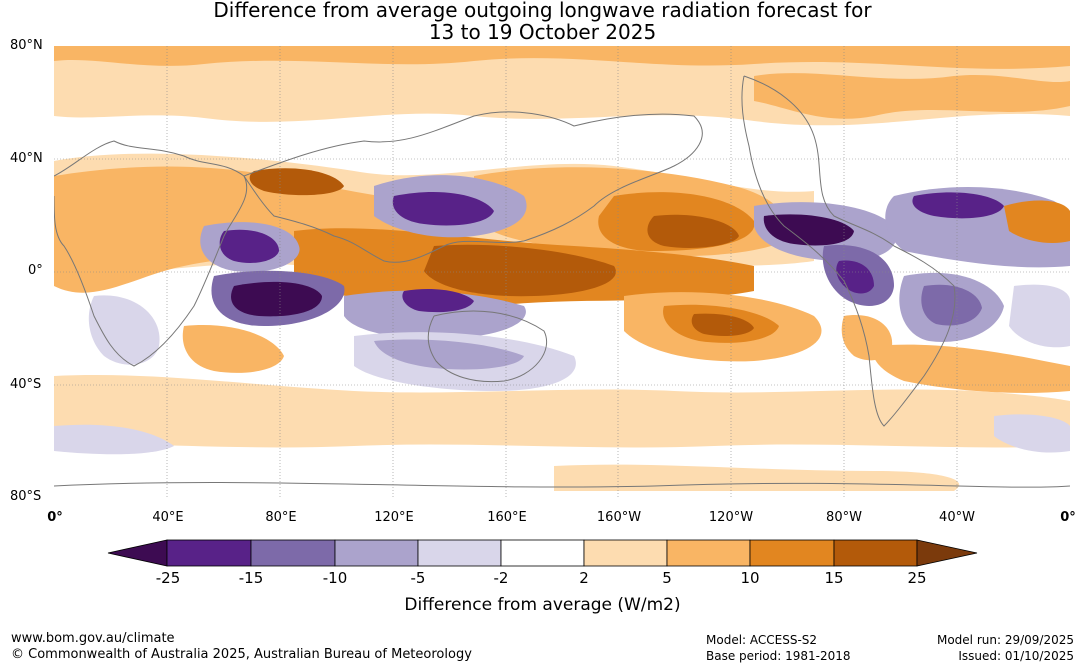 The image size is (1085, 667). I want to click on footer-model: Model: ACCESS-S2, so click(762, 640).